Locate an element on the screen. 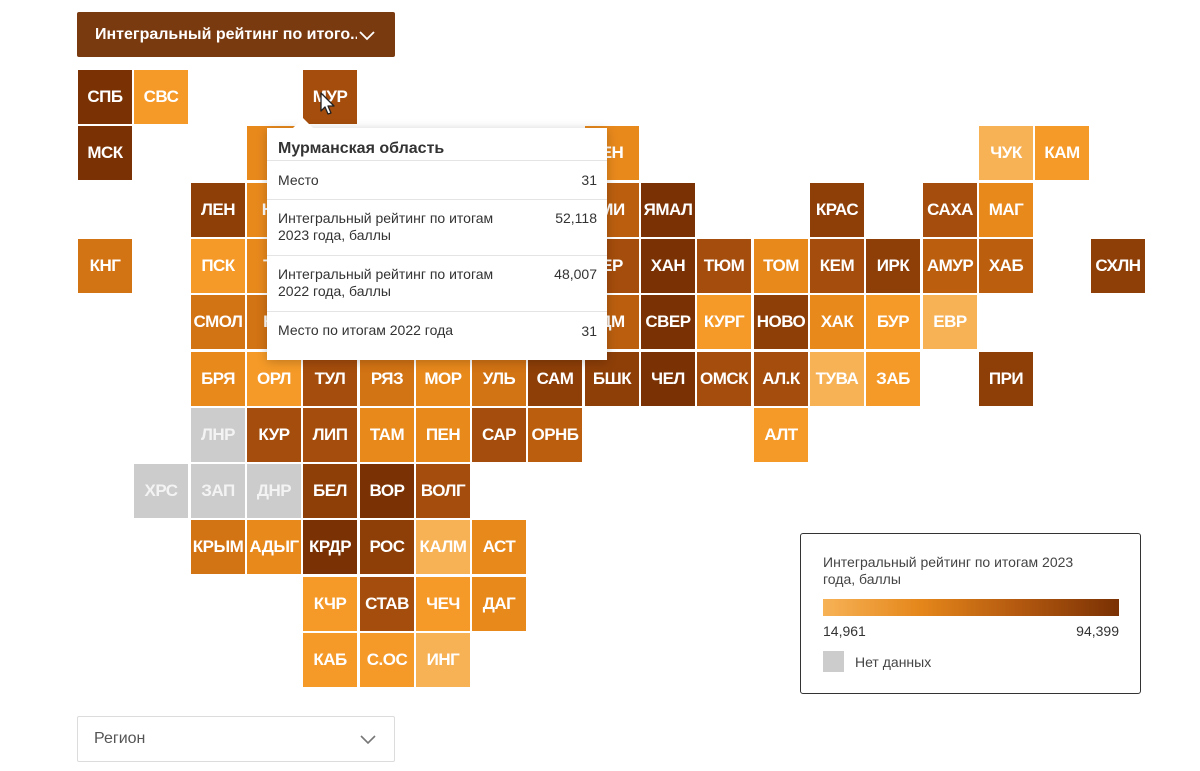 The height and width of the screenshot is (771, 1200). region-tile: ХРС is located at coordinates (161, 491).